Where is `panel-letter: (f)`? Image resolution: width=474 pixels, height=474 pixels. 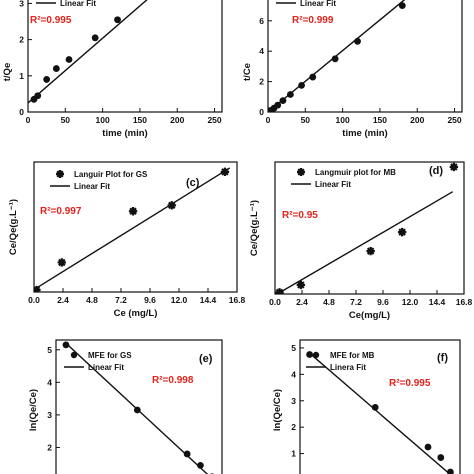
panel-letter: (f) is located at coordinates (442, 358).